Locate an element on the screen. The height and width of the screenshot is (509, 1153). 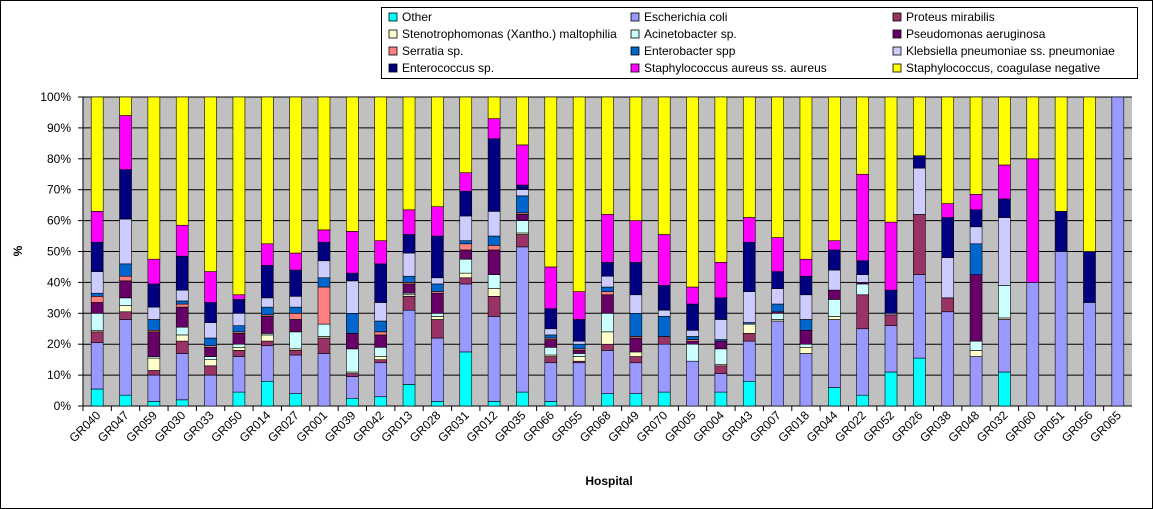
y-tick-label: 100% is located at coordinates (55, 97).